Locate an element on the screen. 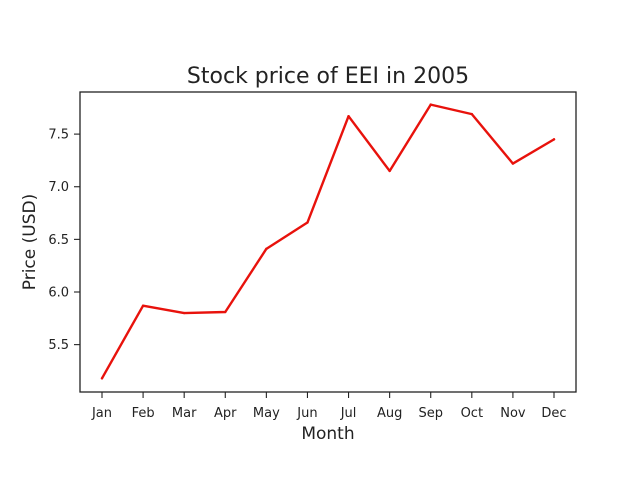 The height and width of the screenshot is (480, 640). x-tick-label: Dec is located at coordinates (553, 413).